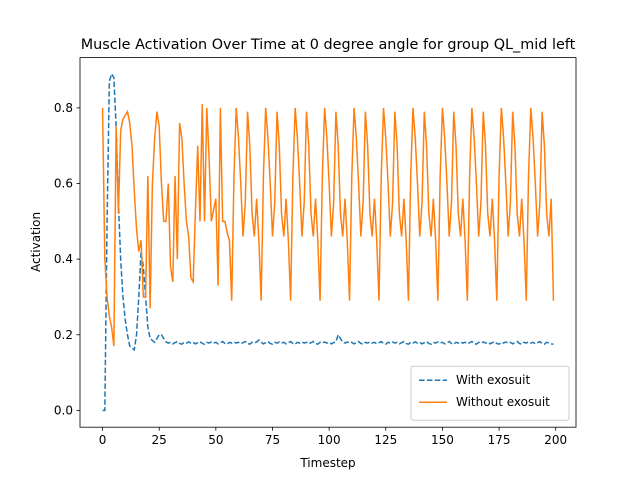  Describe the element at coordinates (385, 440) in the screenshot. I see `x-tick-label: 125` at that location.